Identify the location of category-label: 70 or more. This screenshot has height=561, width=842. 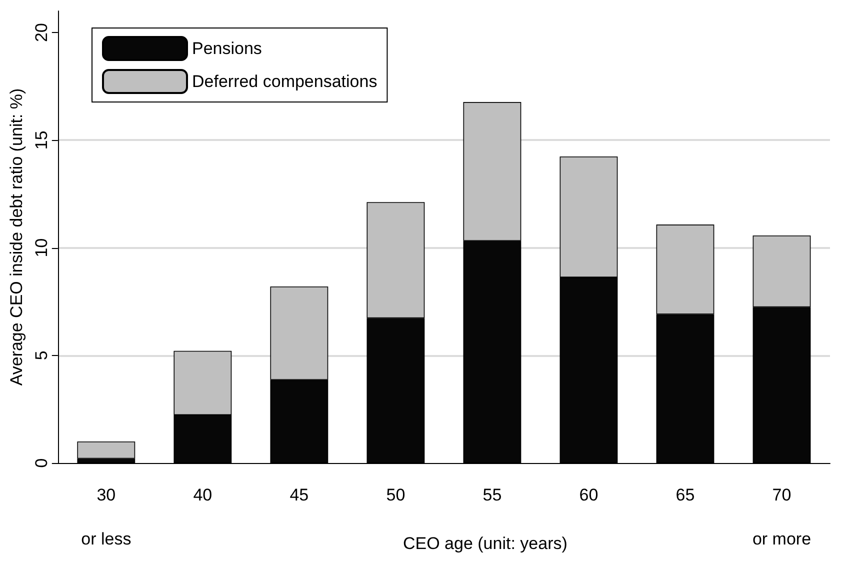
(782, 517).